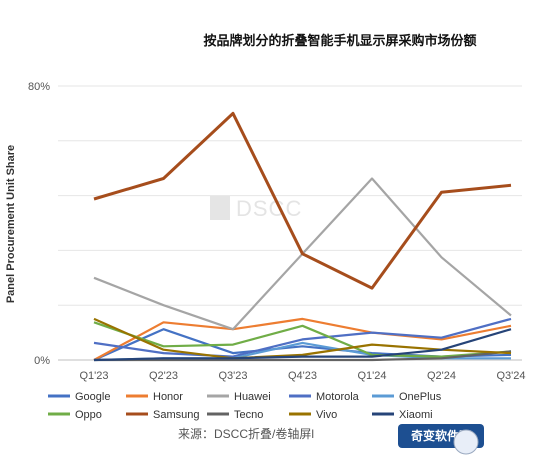 The width and height of the screenshot is (544, 456). I want to click on series-line-motorola, so click(302, 337).